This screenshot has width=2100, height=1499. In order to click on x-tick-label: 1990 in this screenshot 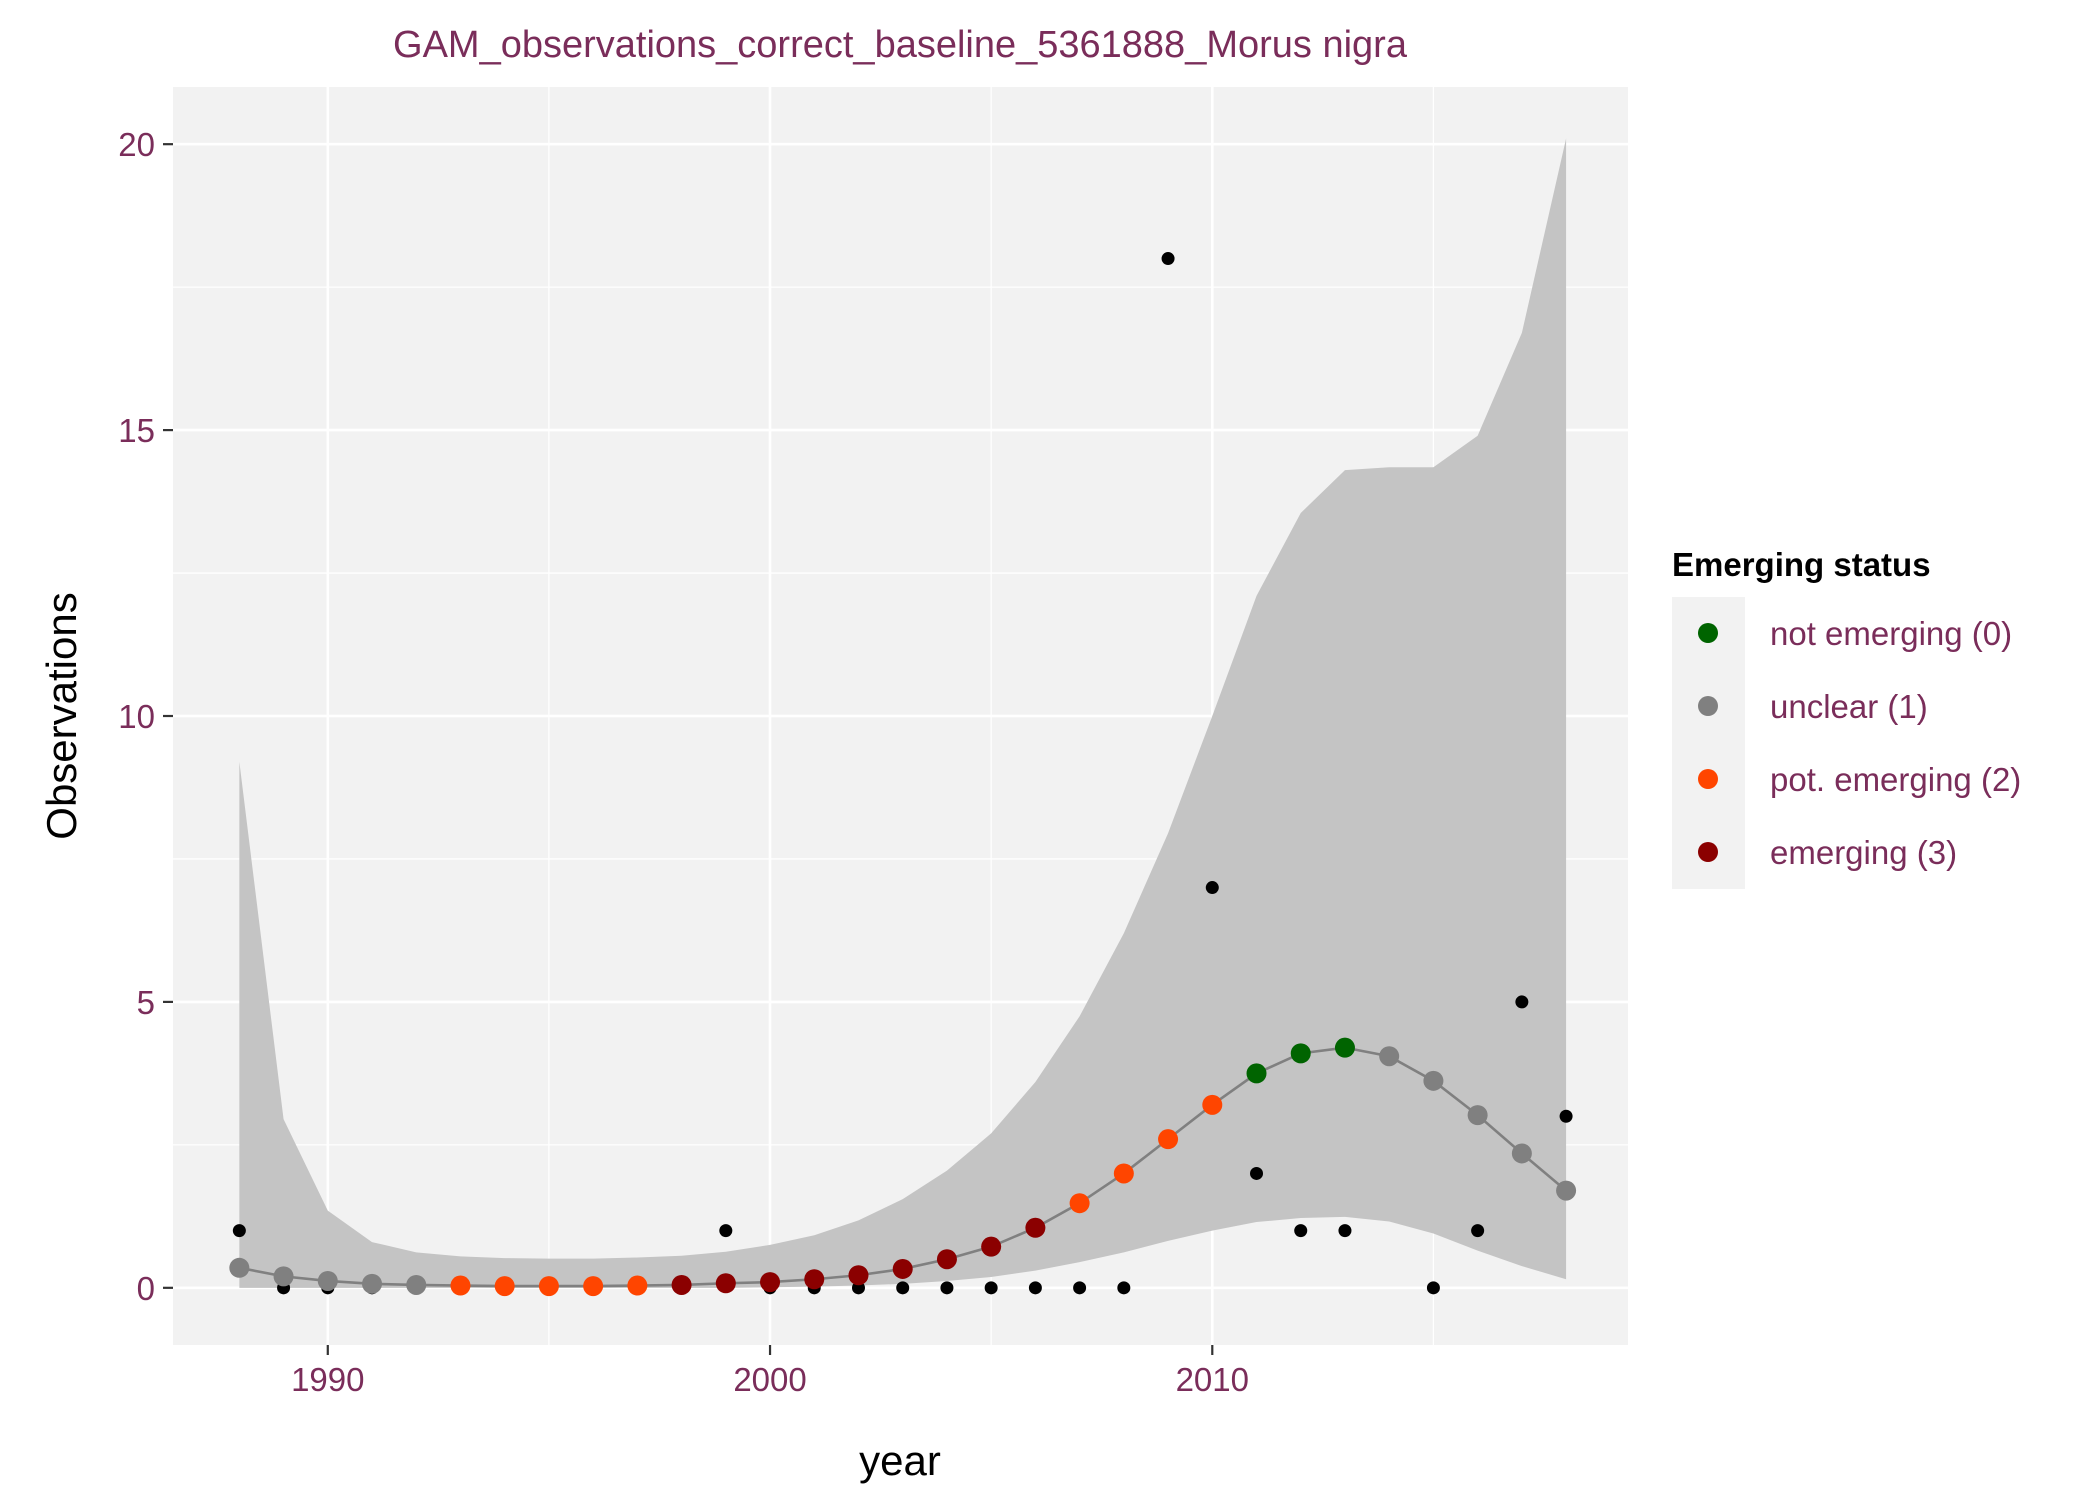, I will do `click(327, 1379)`.